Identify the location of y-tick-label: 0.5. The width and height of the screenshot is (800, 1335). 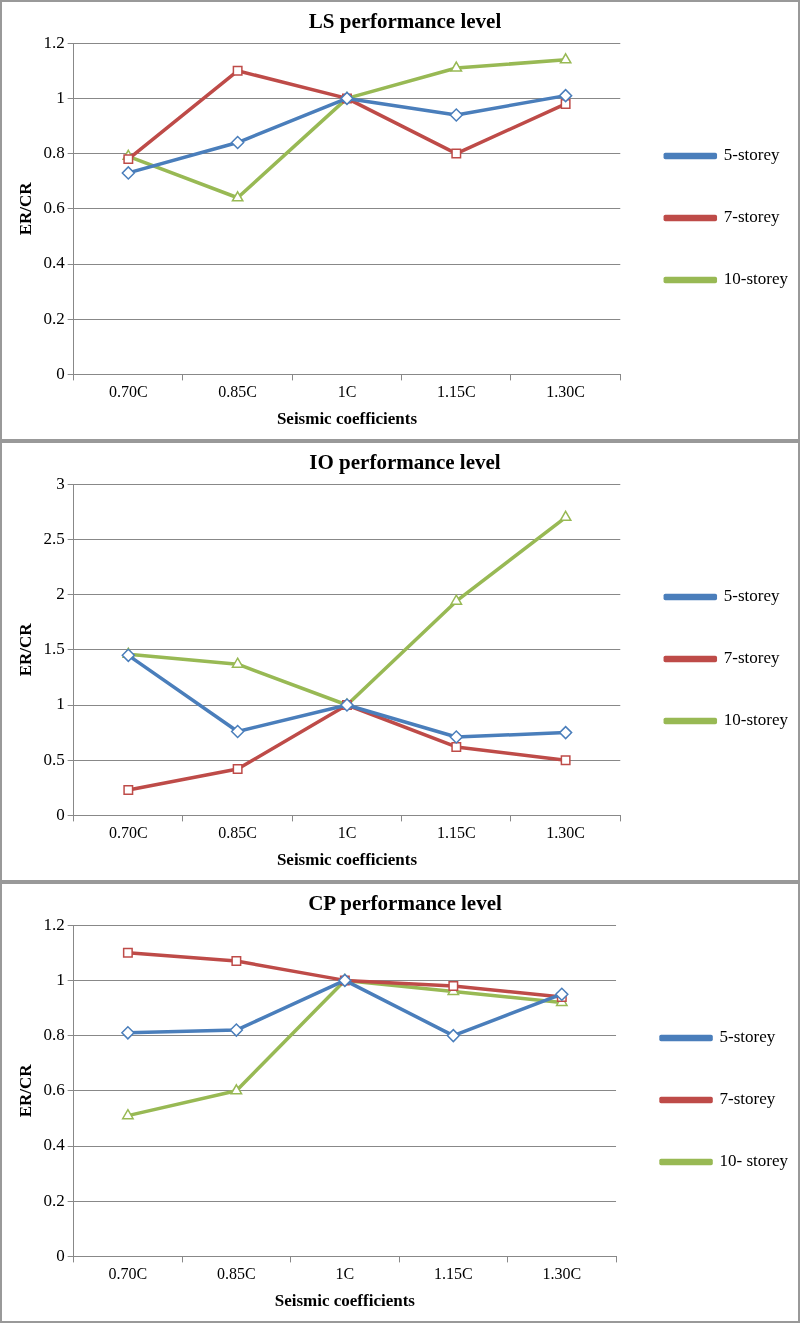
(54, 759).